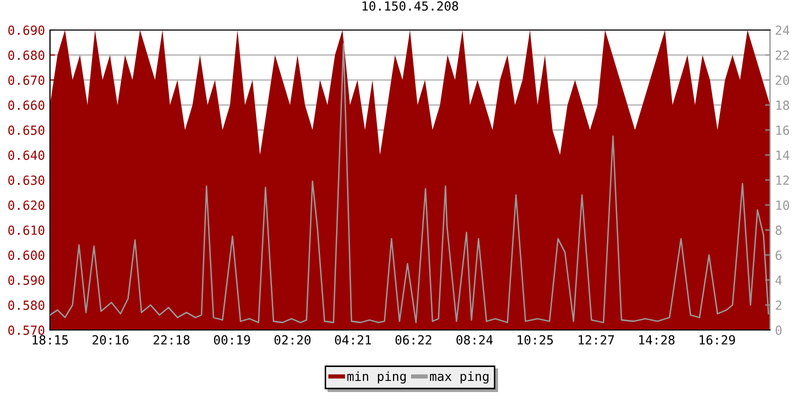 Image resolution: width=800 pixels, height=400 pixels. I want to click on y-tick-label: 0.580, so click(26, 305).